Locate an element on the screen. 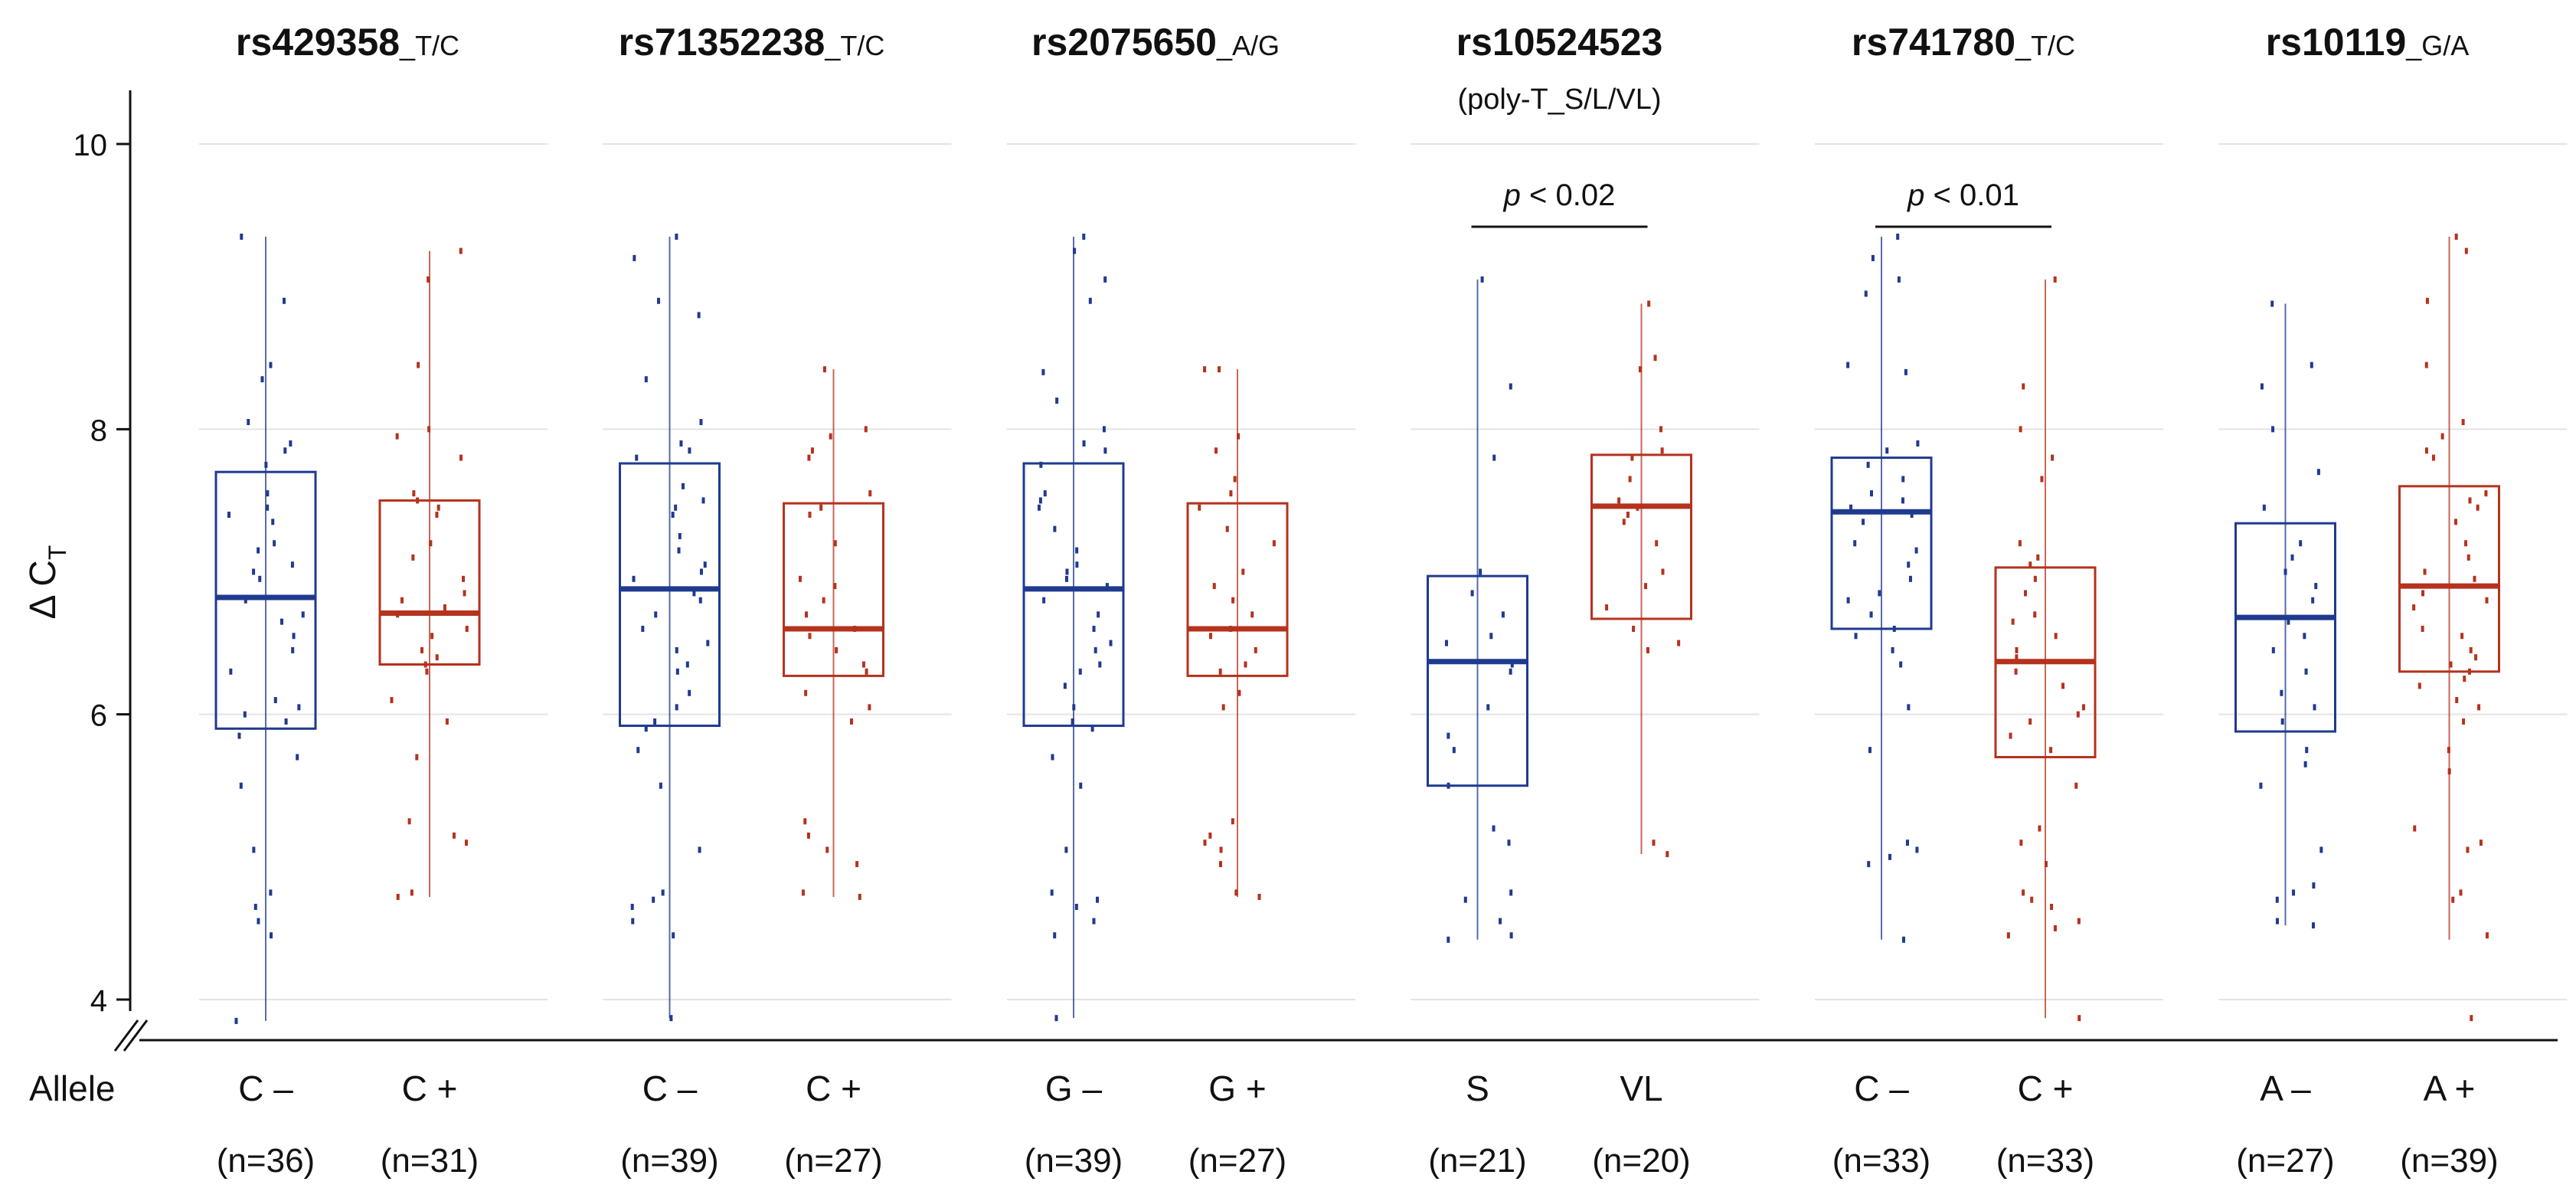  y-ticks: 4 6 8 10 is located at coordinates (102, 573).